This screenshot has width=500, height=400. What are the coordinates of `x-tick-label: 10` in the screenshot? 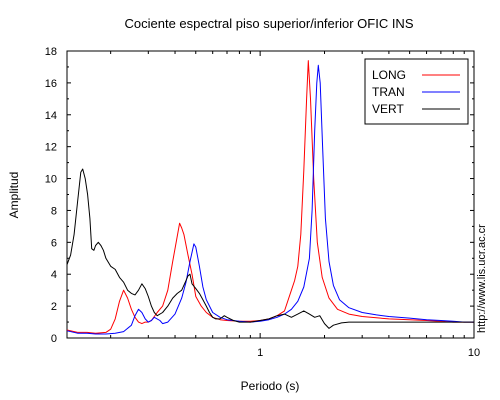 It's located at (474, 353).